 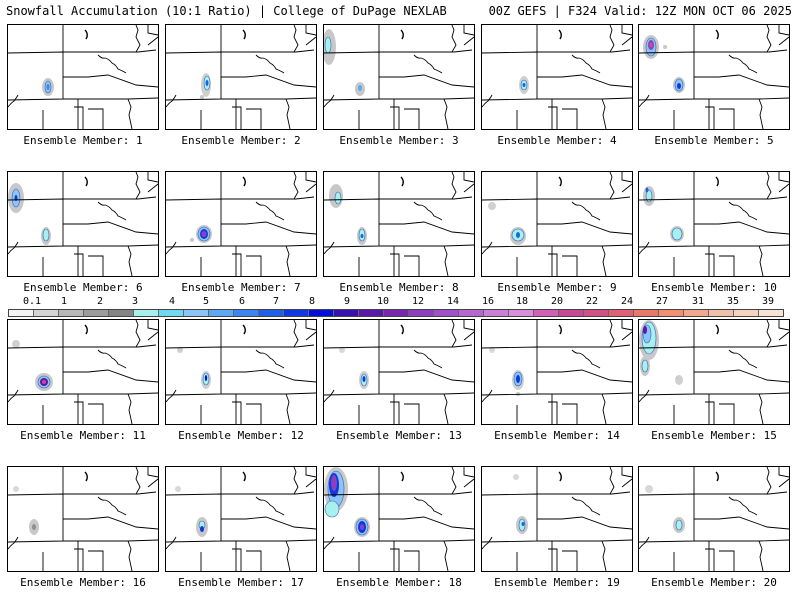 I want to click on ensemble-member-label: Ensemble Member: 5, so click(x=714, y=140).